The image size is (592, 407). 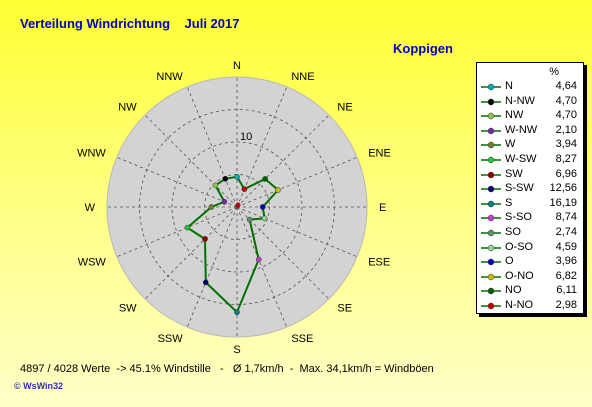 What do you see at coordinates (177, 232) in the screenshot?
I see `spoke-wsw` at bounding box center [177, 232].